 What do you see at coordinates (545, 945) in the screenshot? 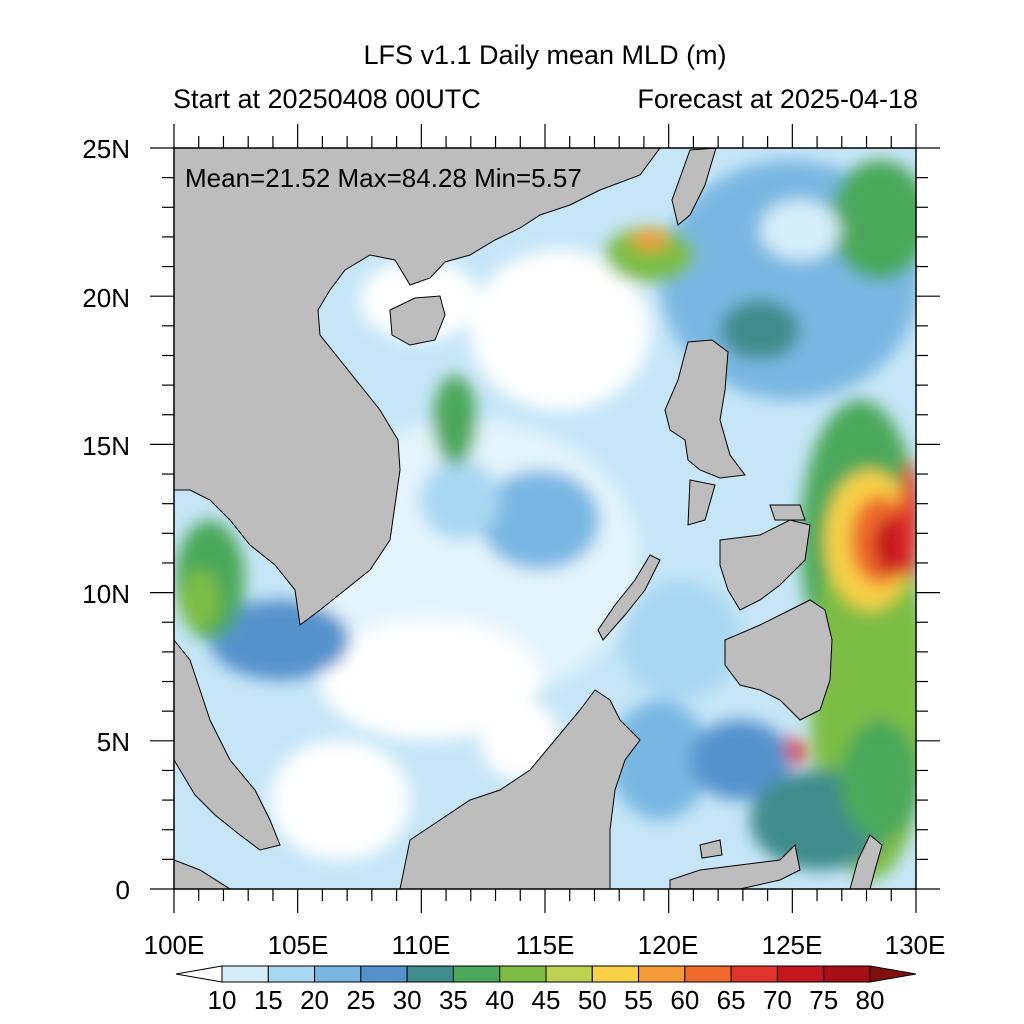
I see `lon-label: 115E` at bounding box center [545, 945].